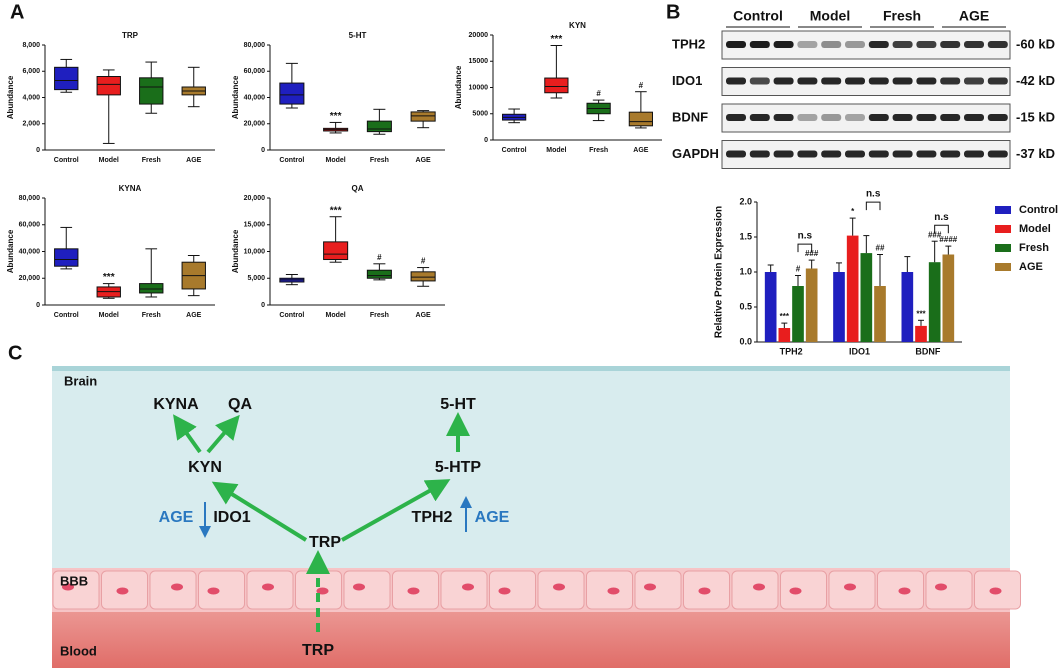  What do you see at coordinates (880, 248) in the screenshot?
I see `annotation: ##` at bounding box center [880, 248].